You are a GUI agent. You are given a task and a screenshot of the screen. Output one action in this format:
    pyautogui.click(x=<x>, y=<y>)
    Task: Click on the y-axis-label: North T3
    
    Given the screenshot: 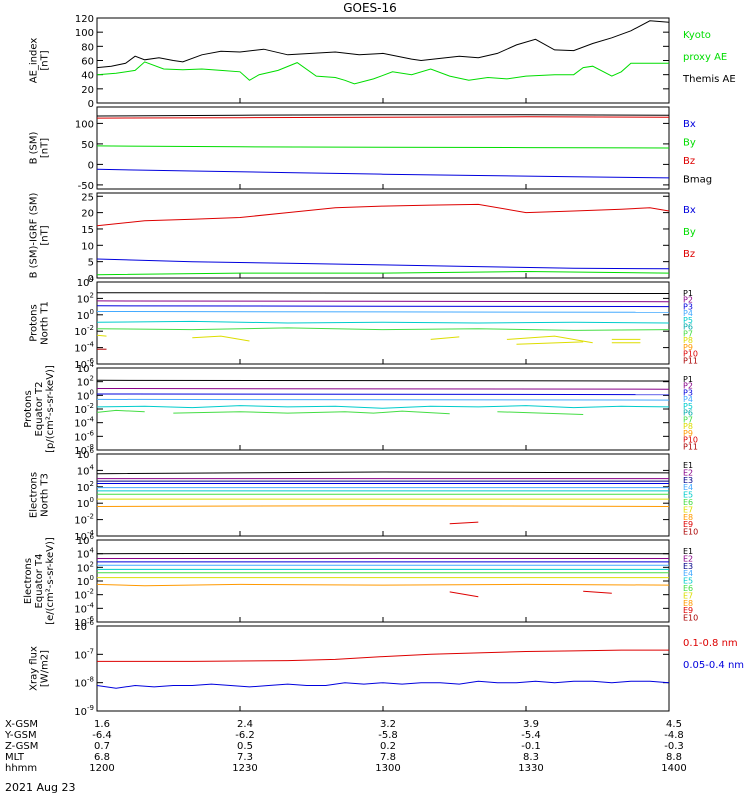 What is the action you would take?
    pyautogui.click(x=45, y=495)
    